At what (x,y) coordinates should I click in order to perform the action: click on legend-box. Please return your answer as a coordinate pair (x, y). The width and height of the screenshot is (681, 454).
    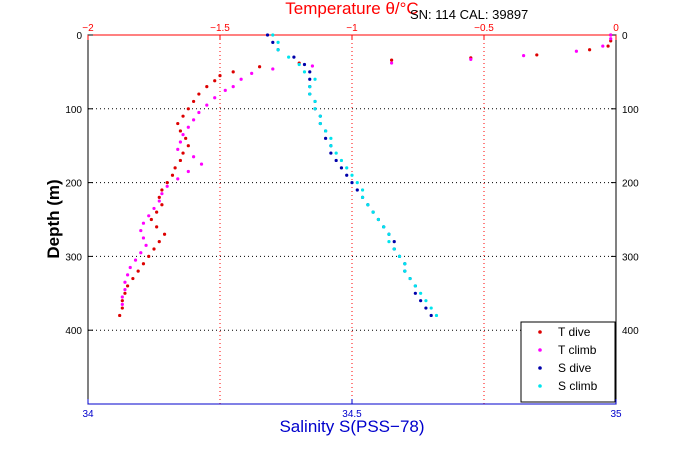
    Looking at the image, I should click on (568, 362).